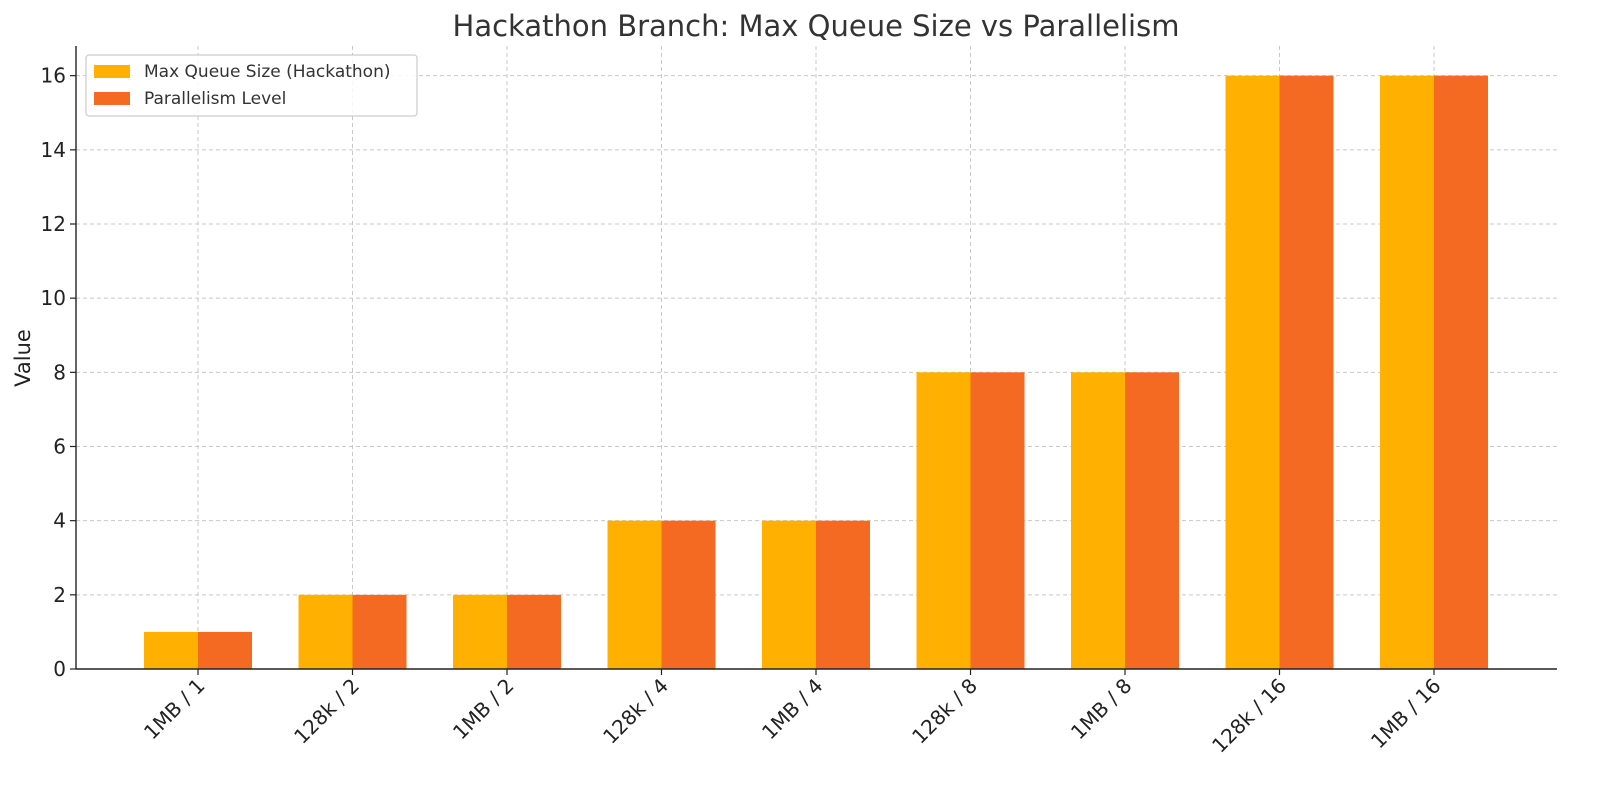 This screenshot has width=1600, height=798. What do you see at coordinates (53, 298) in the screenshot?
I see `y-tick-label: 10` at bounding box center [53, 298].